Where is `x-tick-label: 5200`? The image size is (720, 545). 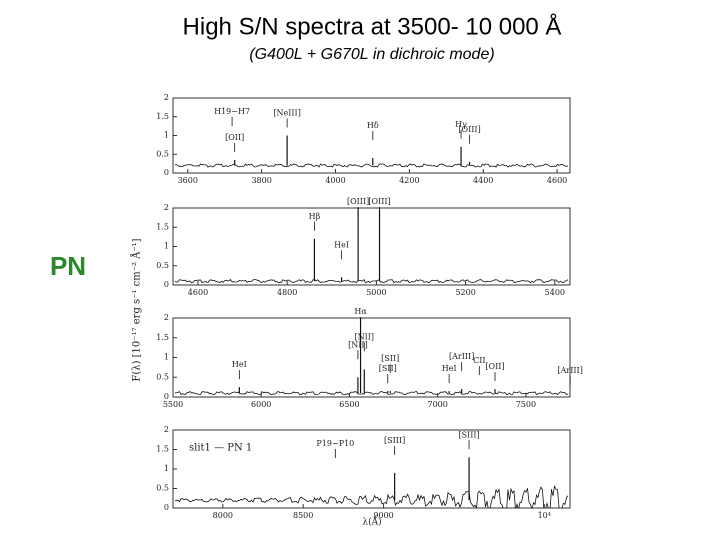
x-tick-label: 5200 is located at coordinates (465, 292).